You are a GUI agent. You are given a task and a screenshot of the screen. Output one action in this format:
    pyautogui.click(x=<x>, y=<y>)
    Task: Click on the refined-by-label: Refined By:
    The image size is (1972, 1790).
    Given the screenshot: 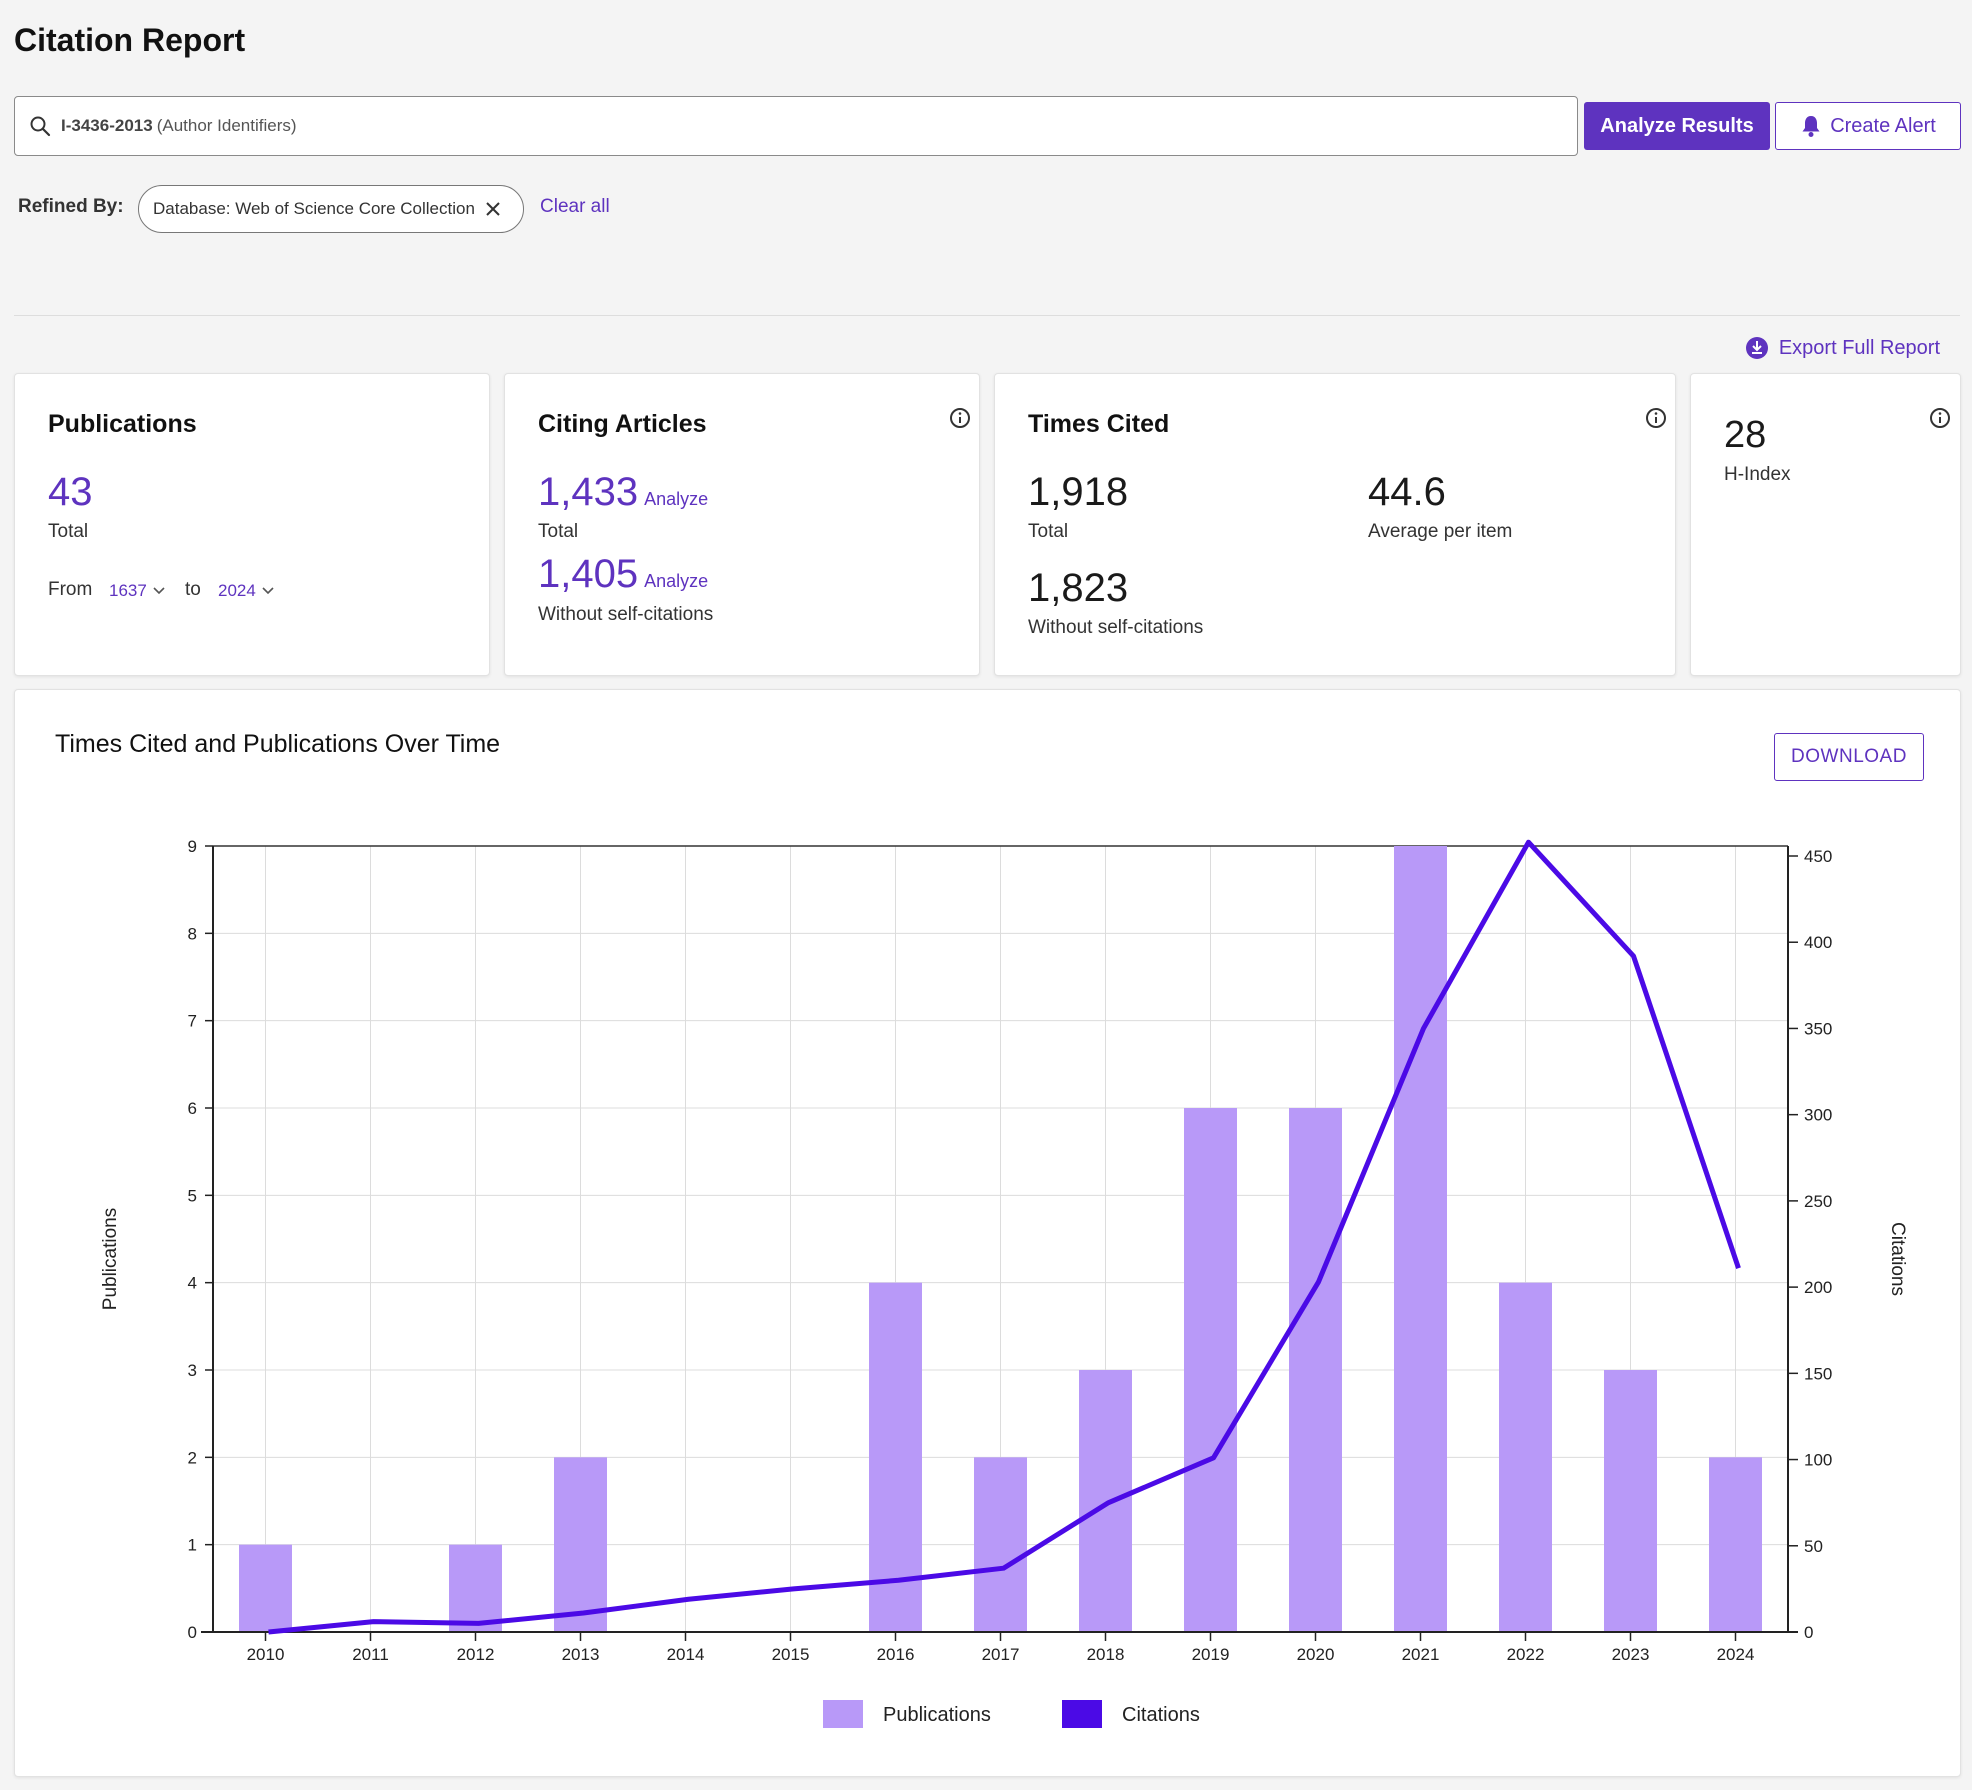 What is the action you would take?
    pyautogui.click(x=71, y=206)
    